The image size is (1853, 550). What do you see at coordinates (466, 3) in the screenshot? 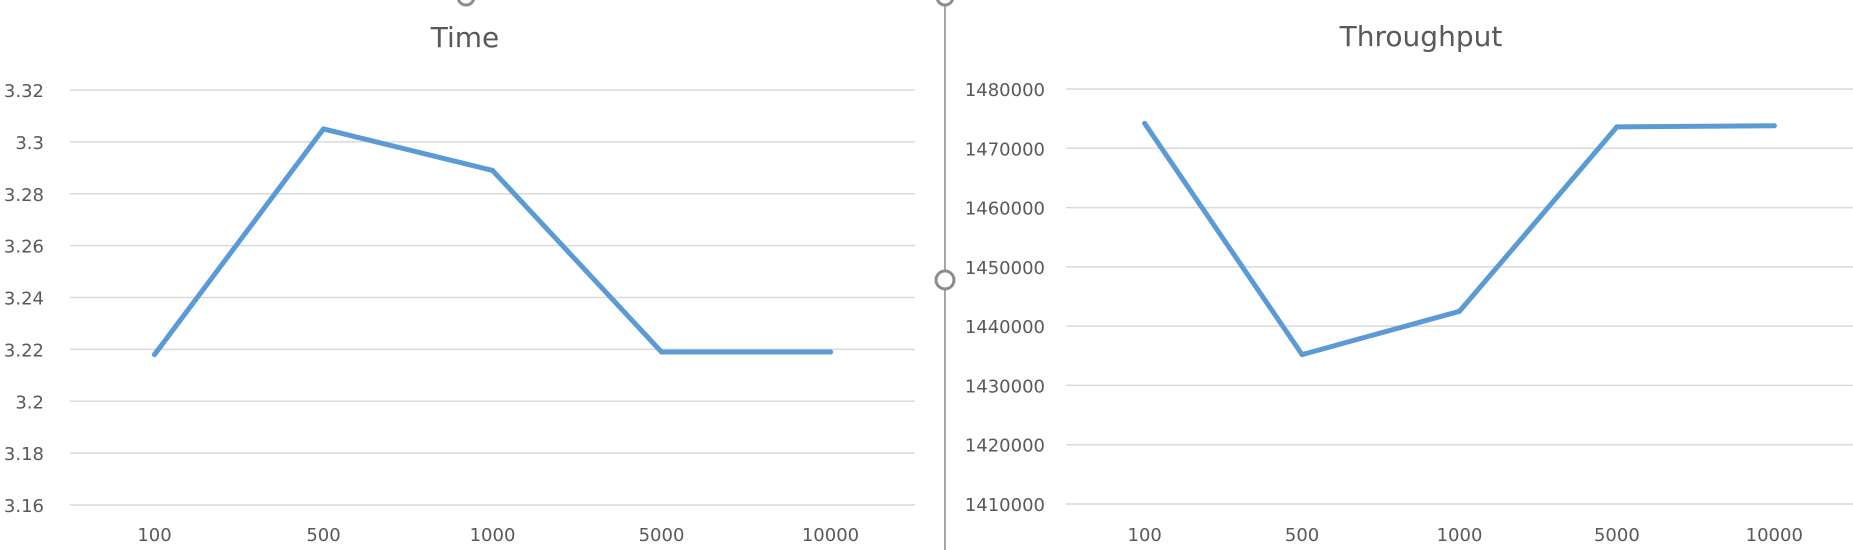
I see `top-left-resize-handle` at bounding box center [466, 3].